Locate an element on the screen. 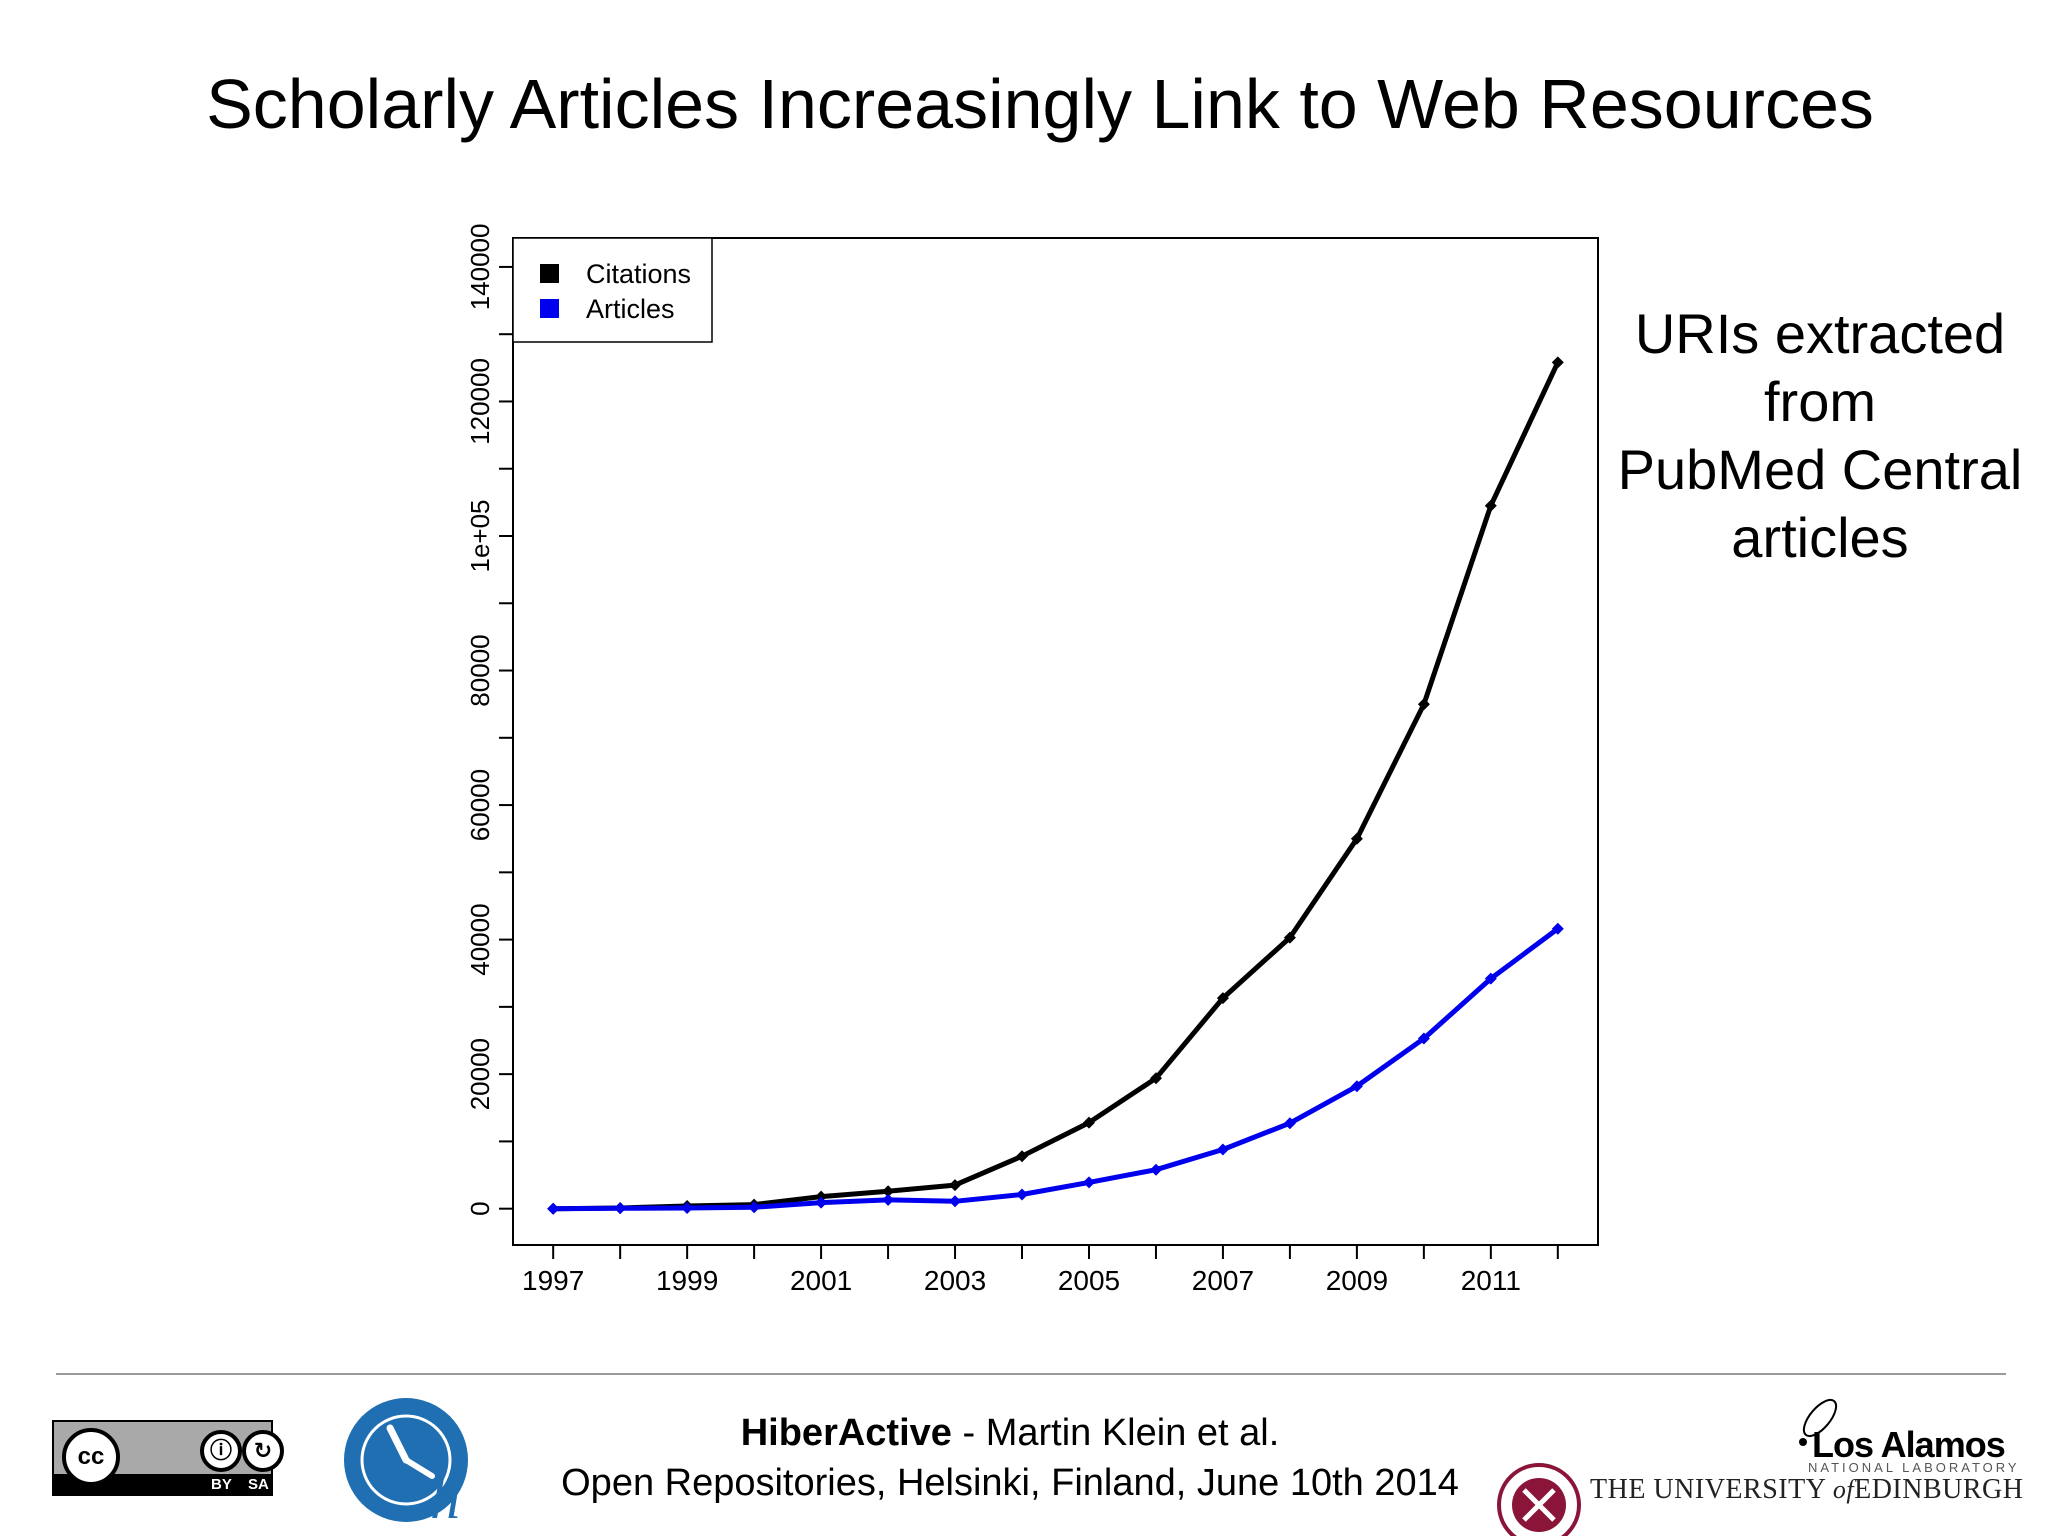  x-tick-label: 2007 is located at coordinates (1223, 1280).